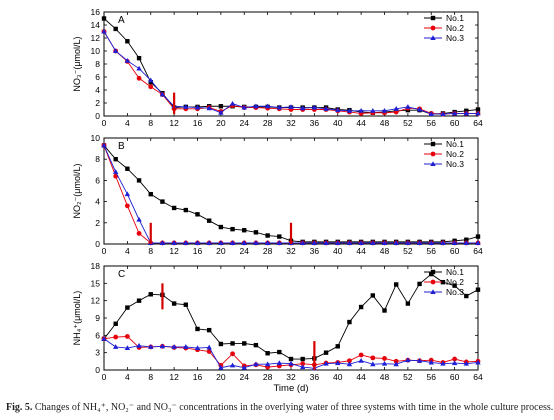 The height and width of the screenshot is (420, 554). I want to click on legend-symbol-b-no3, so click(433, 163).